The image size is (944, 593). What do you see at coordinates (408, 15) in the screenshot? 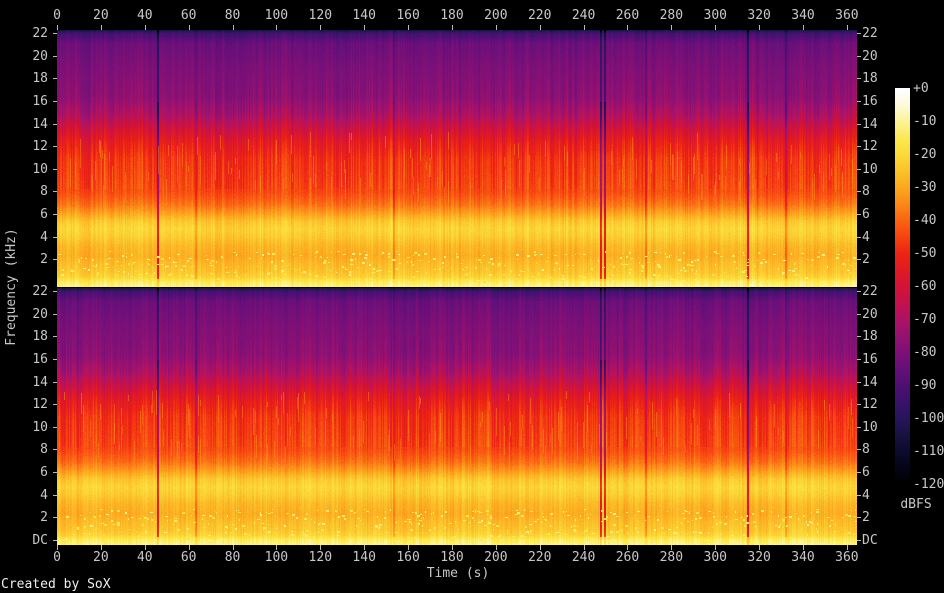
I see `time-tick-label: 160` at bounding box center [408, 15].